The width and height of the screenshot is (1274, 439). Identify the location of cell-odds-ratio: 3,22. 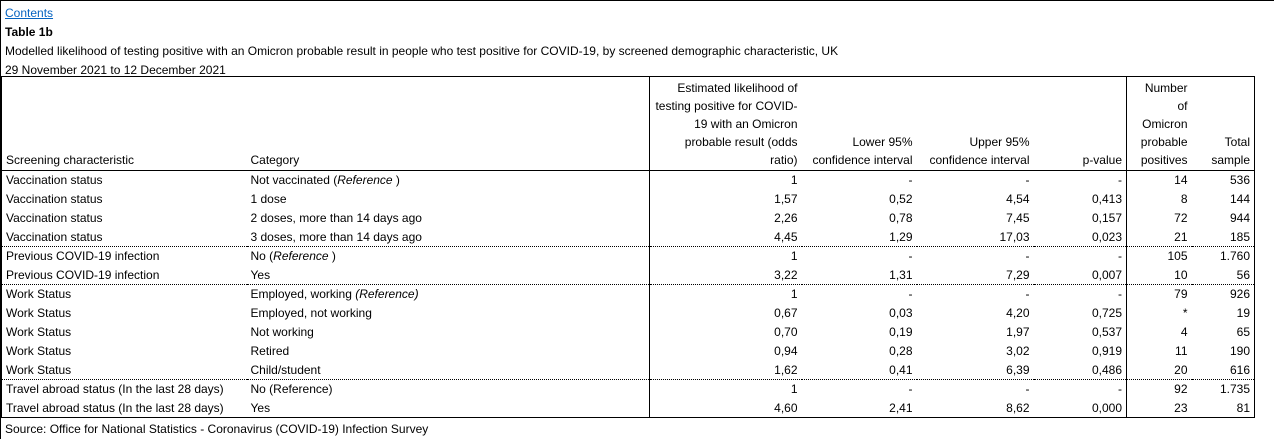
(725, 275).